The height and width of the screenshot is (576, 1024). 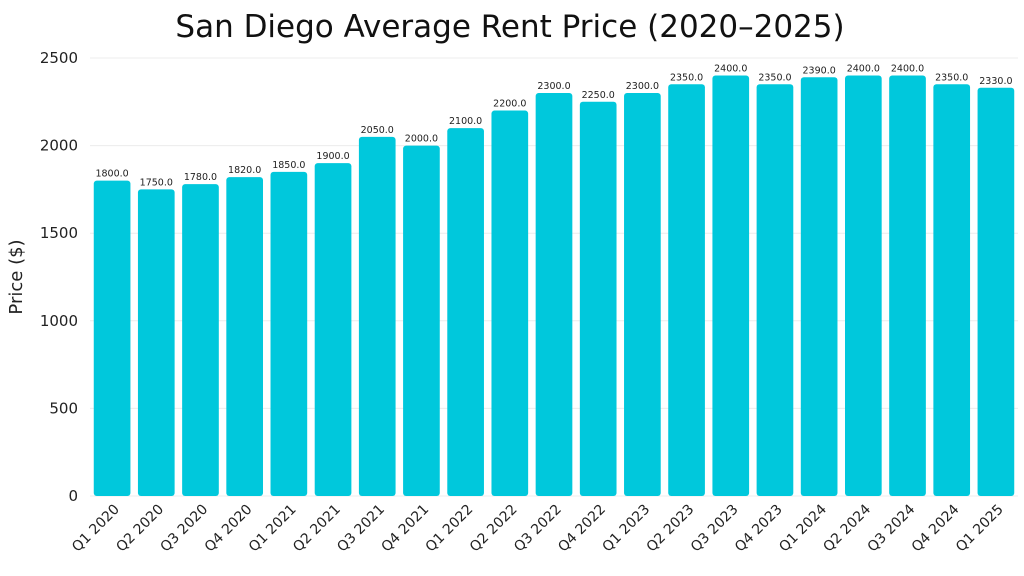 What do you see at coordinates (288, 165) in the screenshot?
I see `data-label: 1850.0` at bounding box center [288, 165].